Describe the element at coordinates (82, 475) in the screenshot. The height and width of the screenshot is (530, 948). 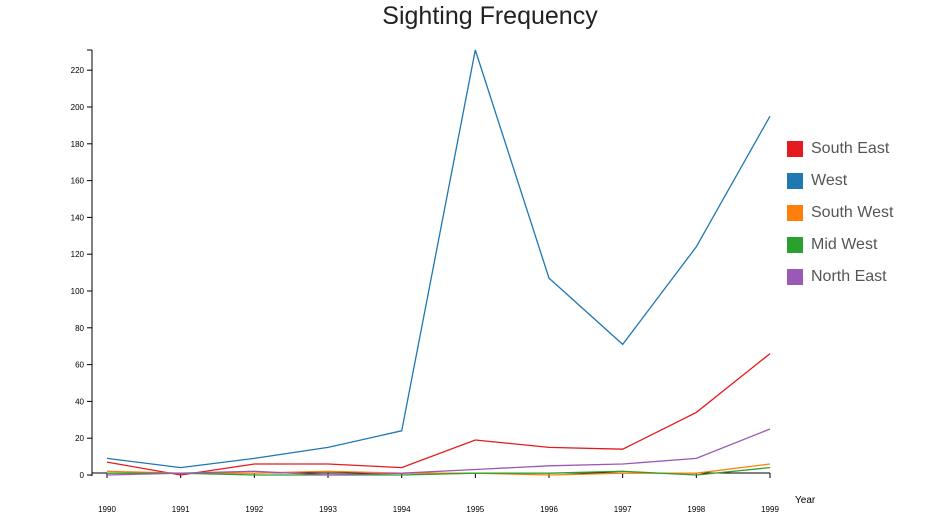
I see `y-tick-label: 0` at that location.